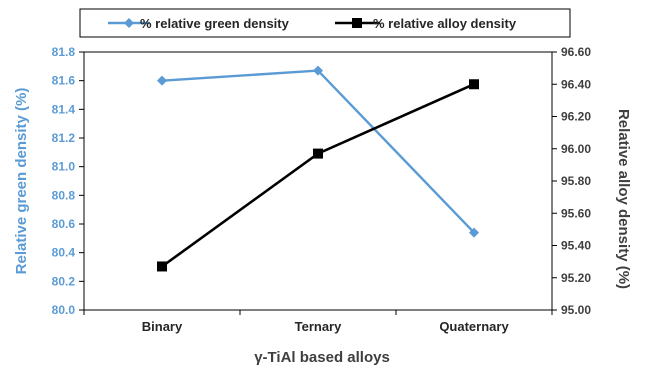 The height and width of the screenshot is (371, 646). What do you see at coordinates (215, 23) in the screenshot?
I see `legend-label-green-density: % relative green density` at bounding box center [215, 23].